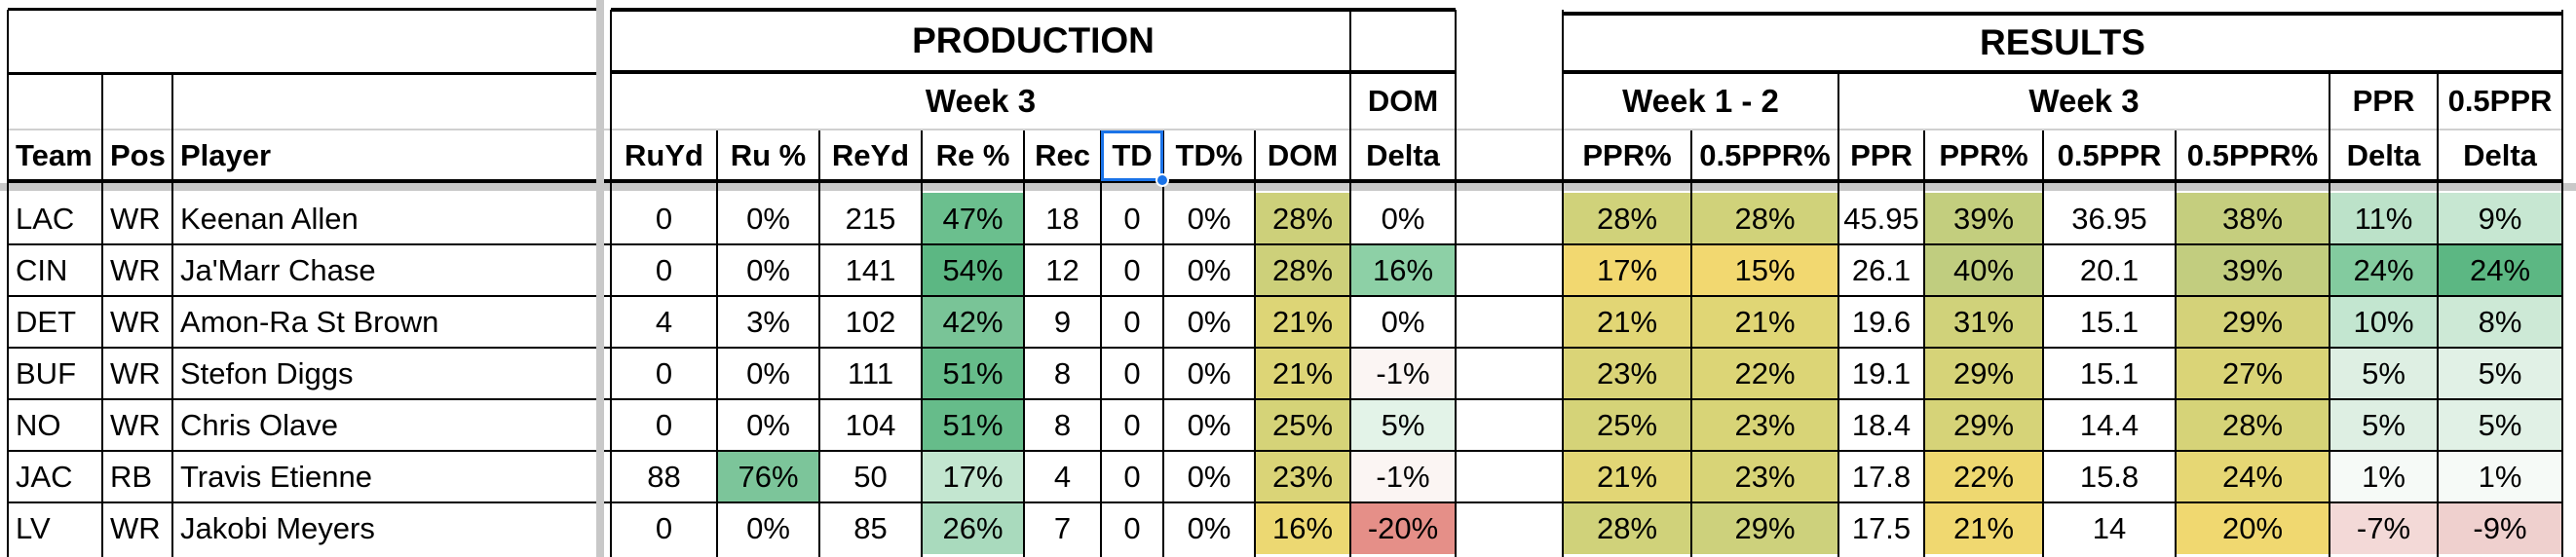 Image resolution: width=2576 pixels, height=557 pixels. I want to click on cell-w3pprpct: 40%, so click(1983, 270).